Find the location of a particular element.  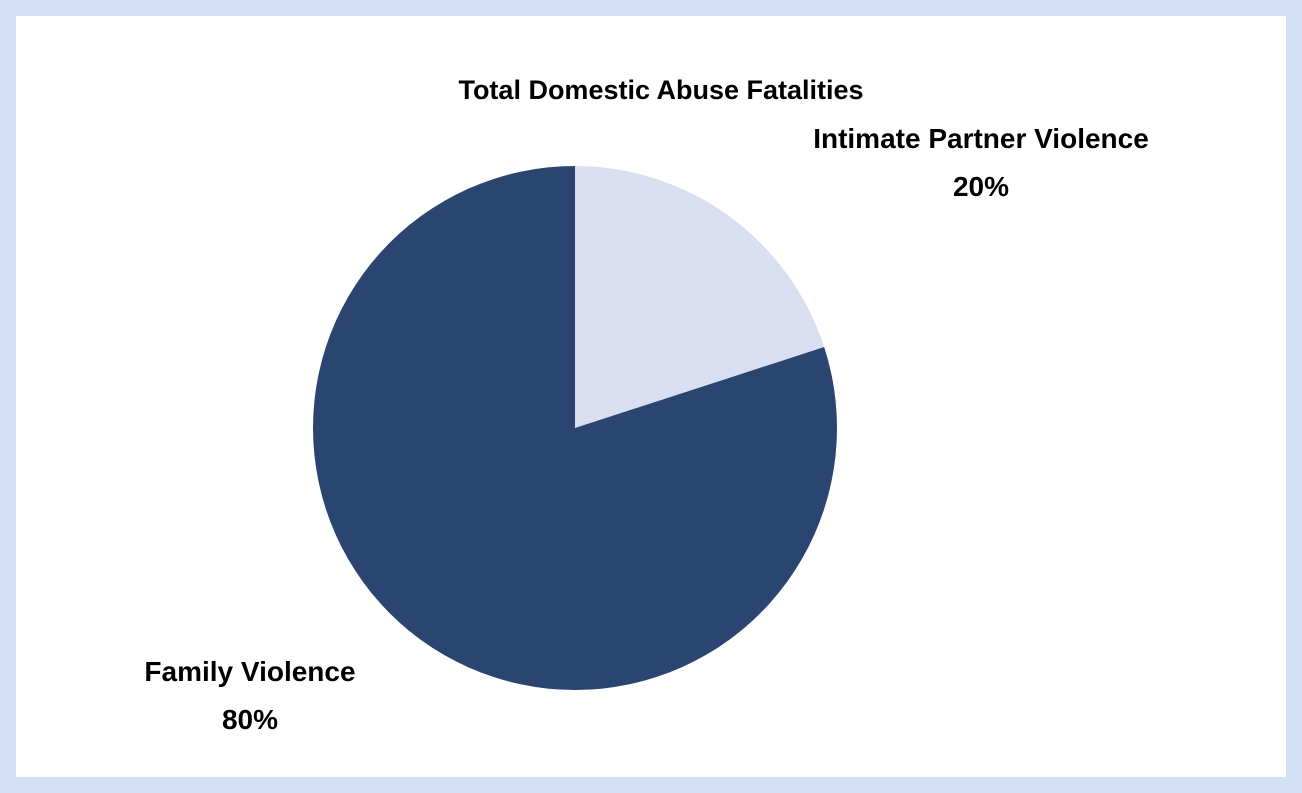

slice-value-label: 80% is located at coordinates (250, 719).